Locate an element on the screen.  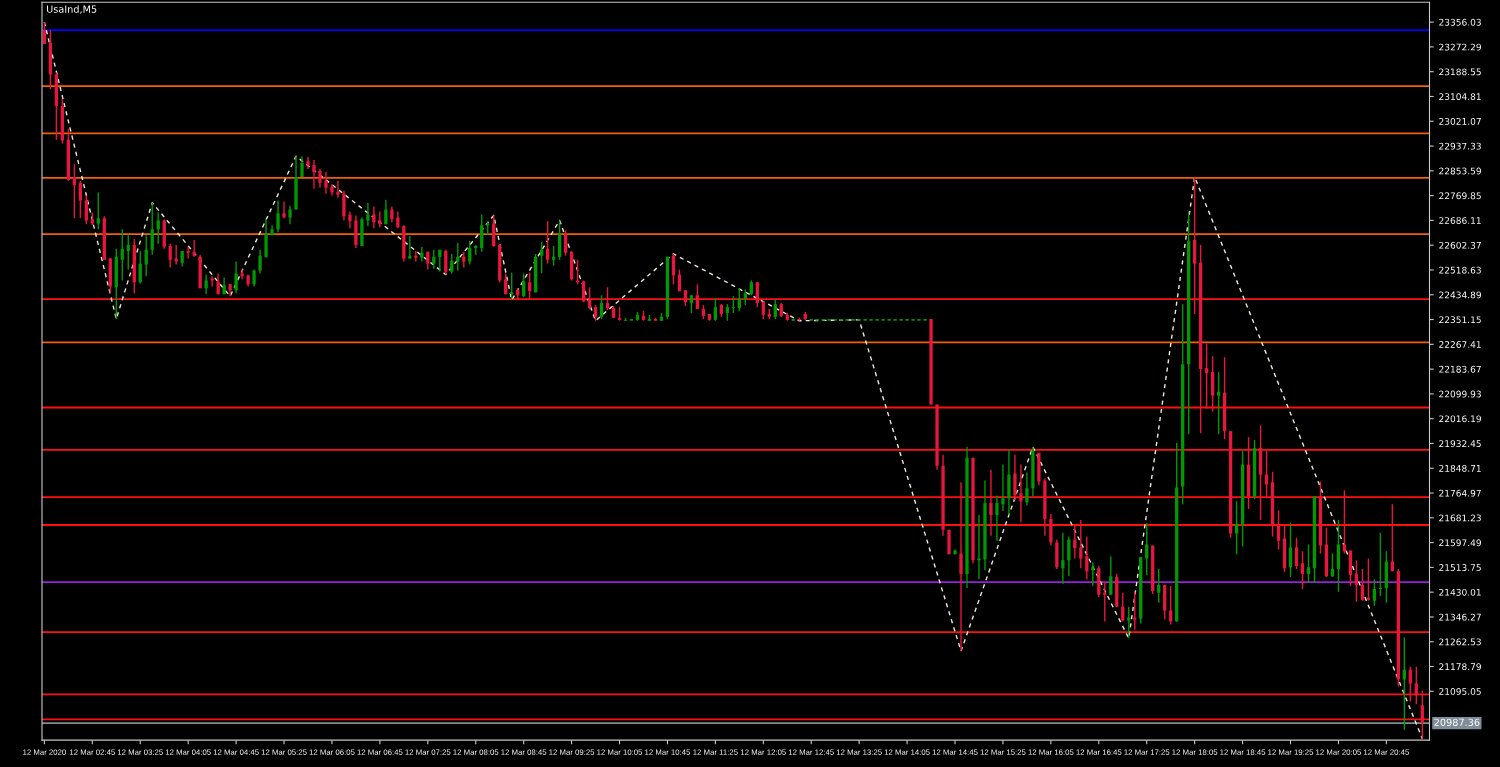
y-tick-label: 22183.67 is located at coordinates (1460, 369).